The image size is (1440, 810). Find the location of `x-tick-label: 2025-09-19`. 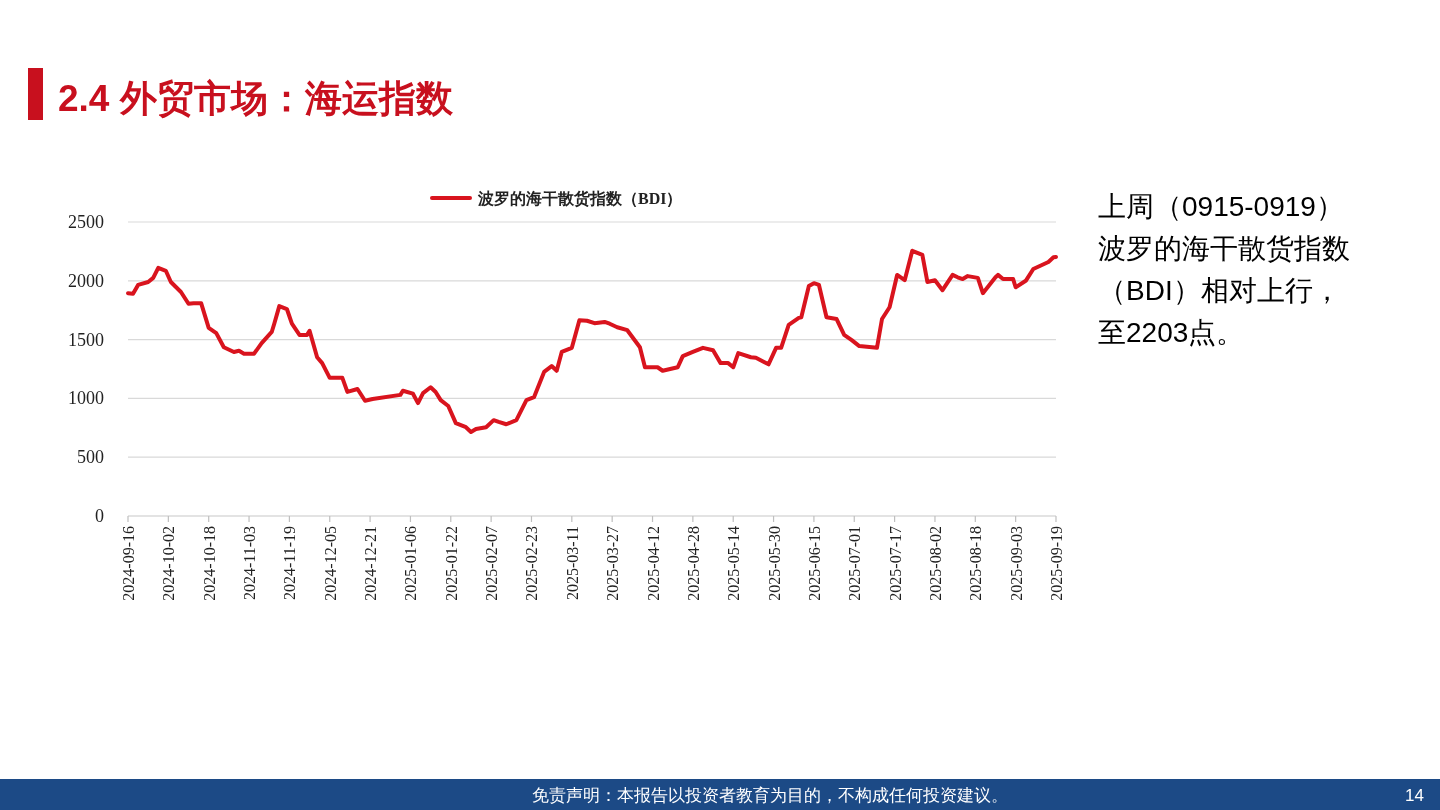

x-tick-label: 2025-09-19 is located at coordinates (1056, 563).